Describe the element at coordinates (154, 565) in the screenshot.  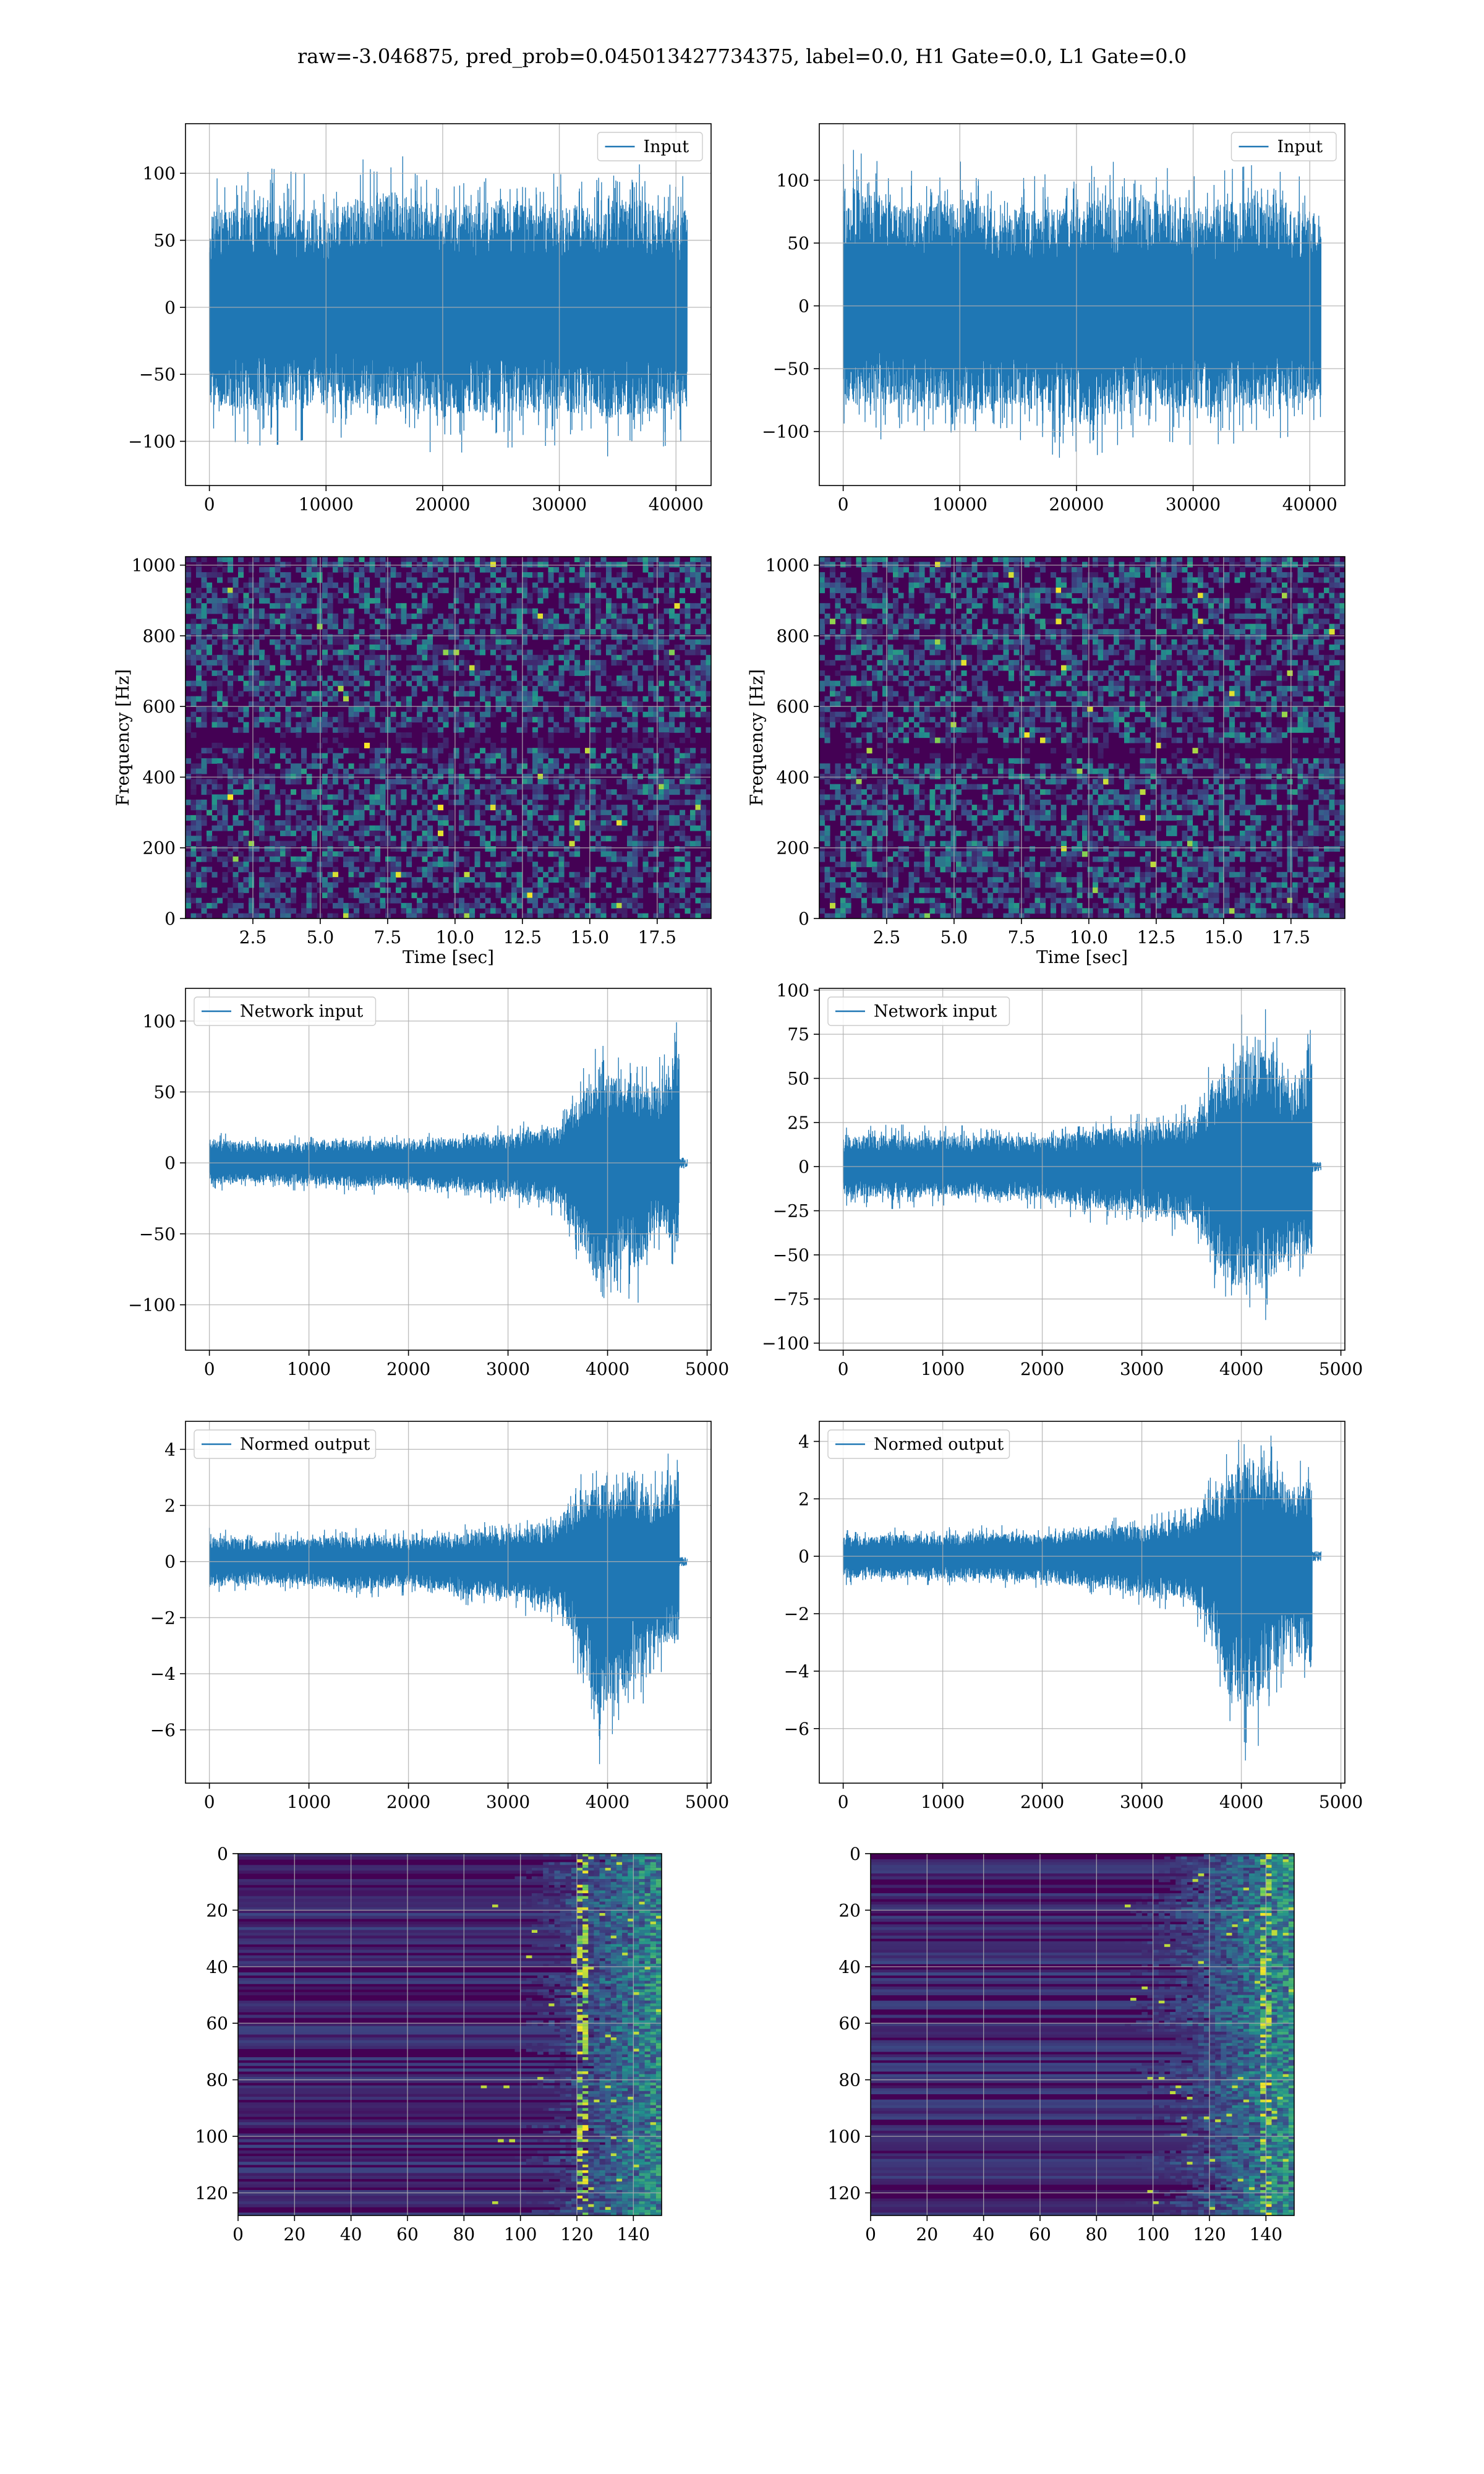
I see `y-tick-label: 1000` at that location.